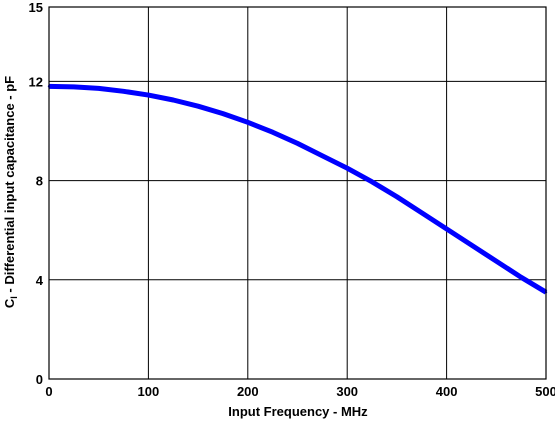  What do you see at coordinates (39, 379) in the screenshot?
I see `y-tick-label: 0` at bounding box center [39, 379].